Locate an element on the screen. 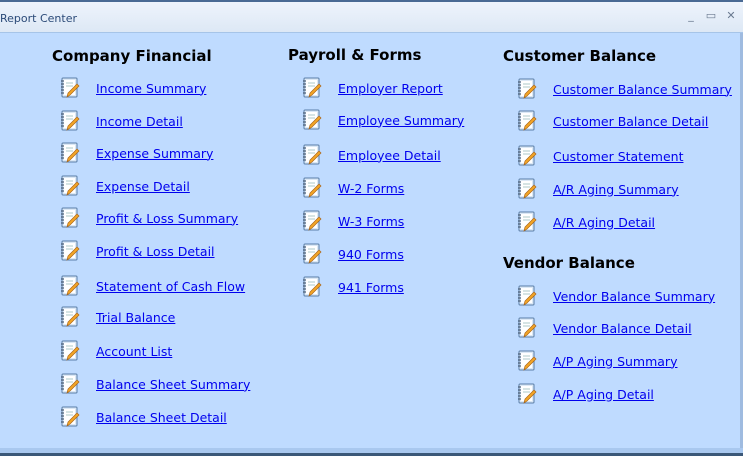 The width and height of the screenshot is (743, 456). report-link-label: Vendor Balance Summary is located at coordinates (634, 296).